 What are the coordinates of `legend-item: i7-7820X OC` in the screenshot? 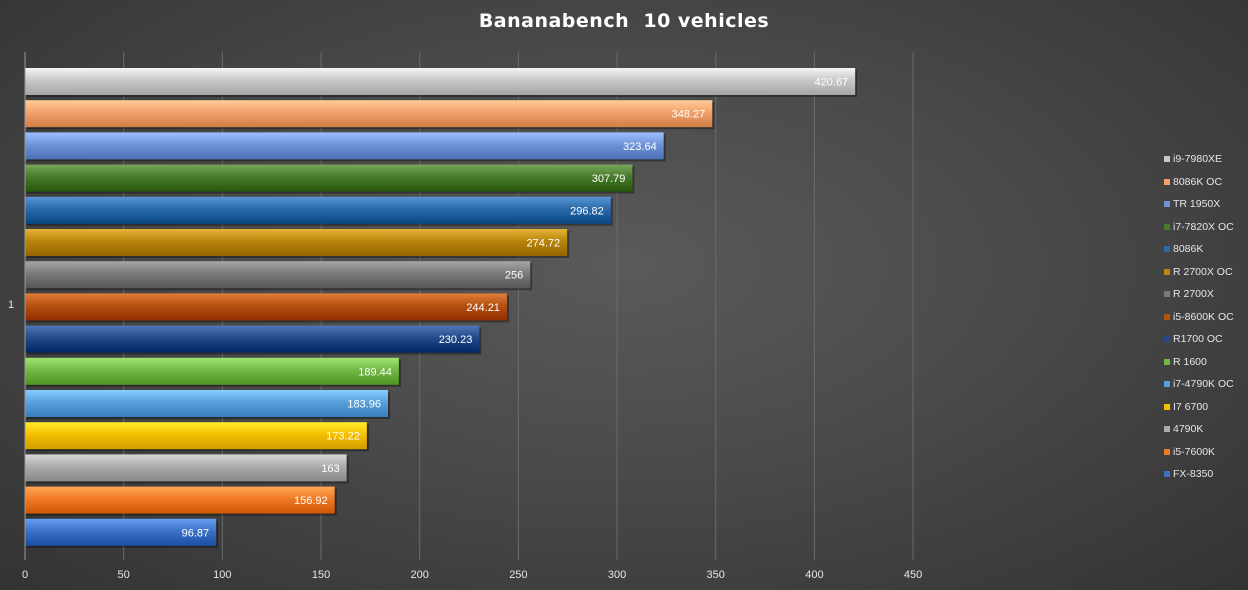 It's located at (1199, 227).